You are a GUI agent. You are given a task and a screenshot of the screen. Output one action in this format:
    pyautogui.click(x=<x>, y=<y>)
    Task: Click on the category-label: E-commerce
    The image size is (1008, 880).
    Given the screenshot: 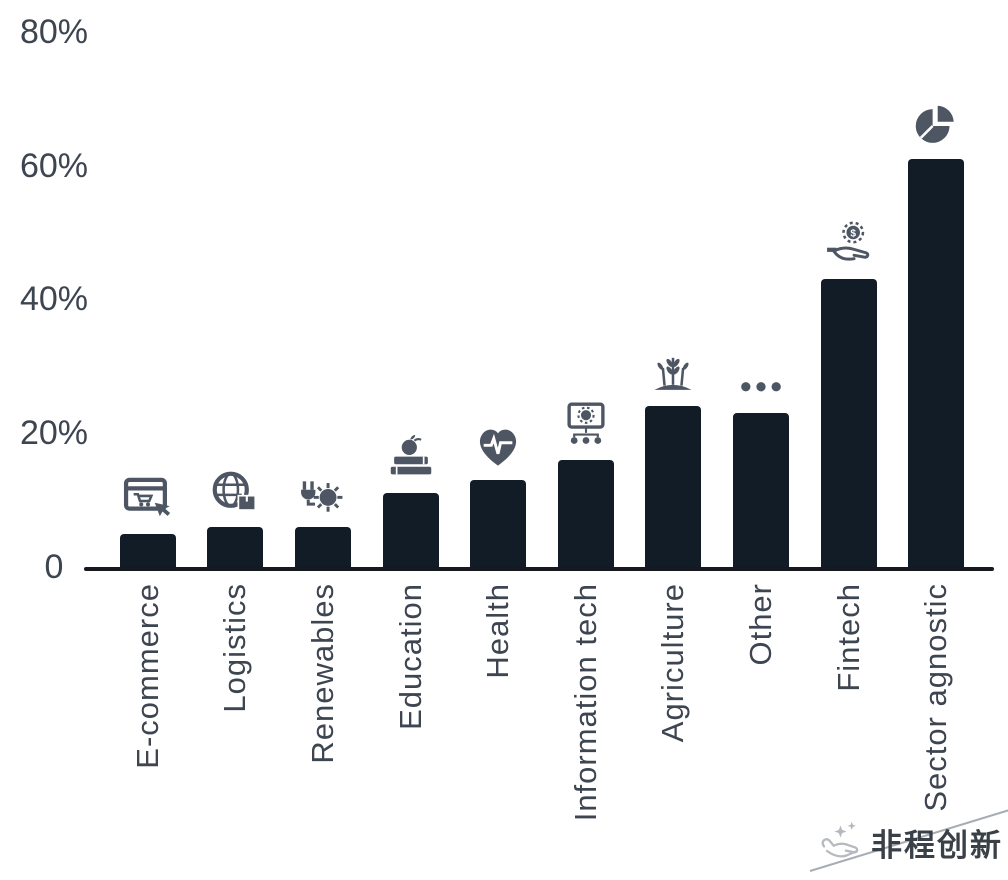 What is the action you would take?
    pyautogui.click(x=147, y=676)
    